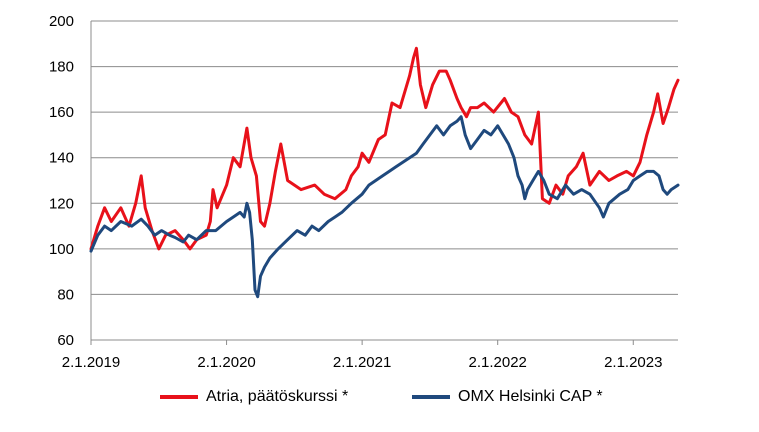  What do you see at coordinates (61, 112) in the screenshot?
I see `y-tick-label: 160` at bounding box center [61, 112].